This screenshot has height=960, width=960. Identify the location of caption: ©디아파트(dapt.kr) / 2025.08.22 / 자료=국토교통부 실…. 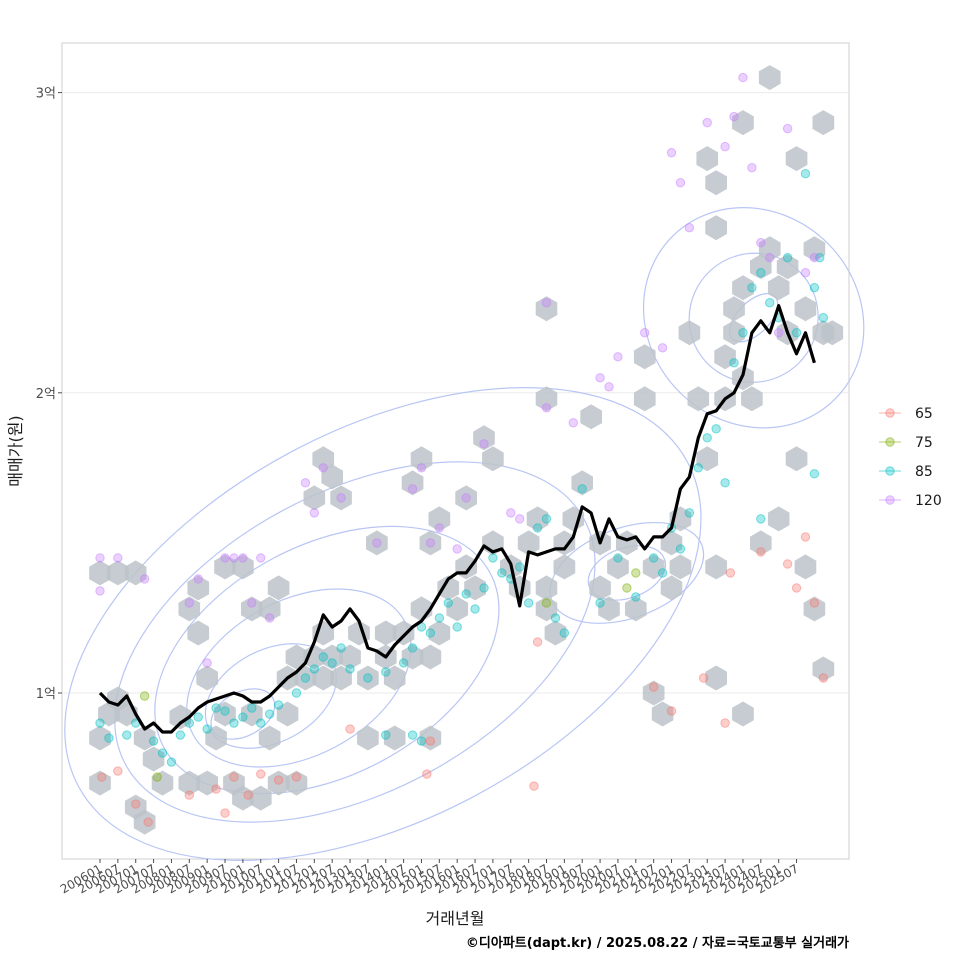
(657, 943).